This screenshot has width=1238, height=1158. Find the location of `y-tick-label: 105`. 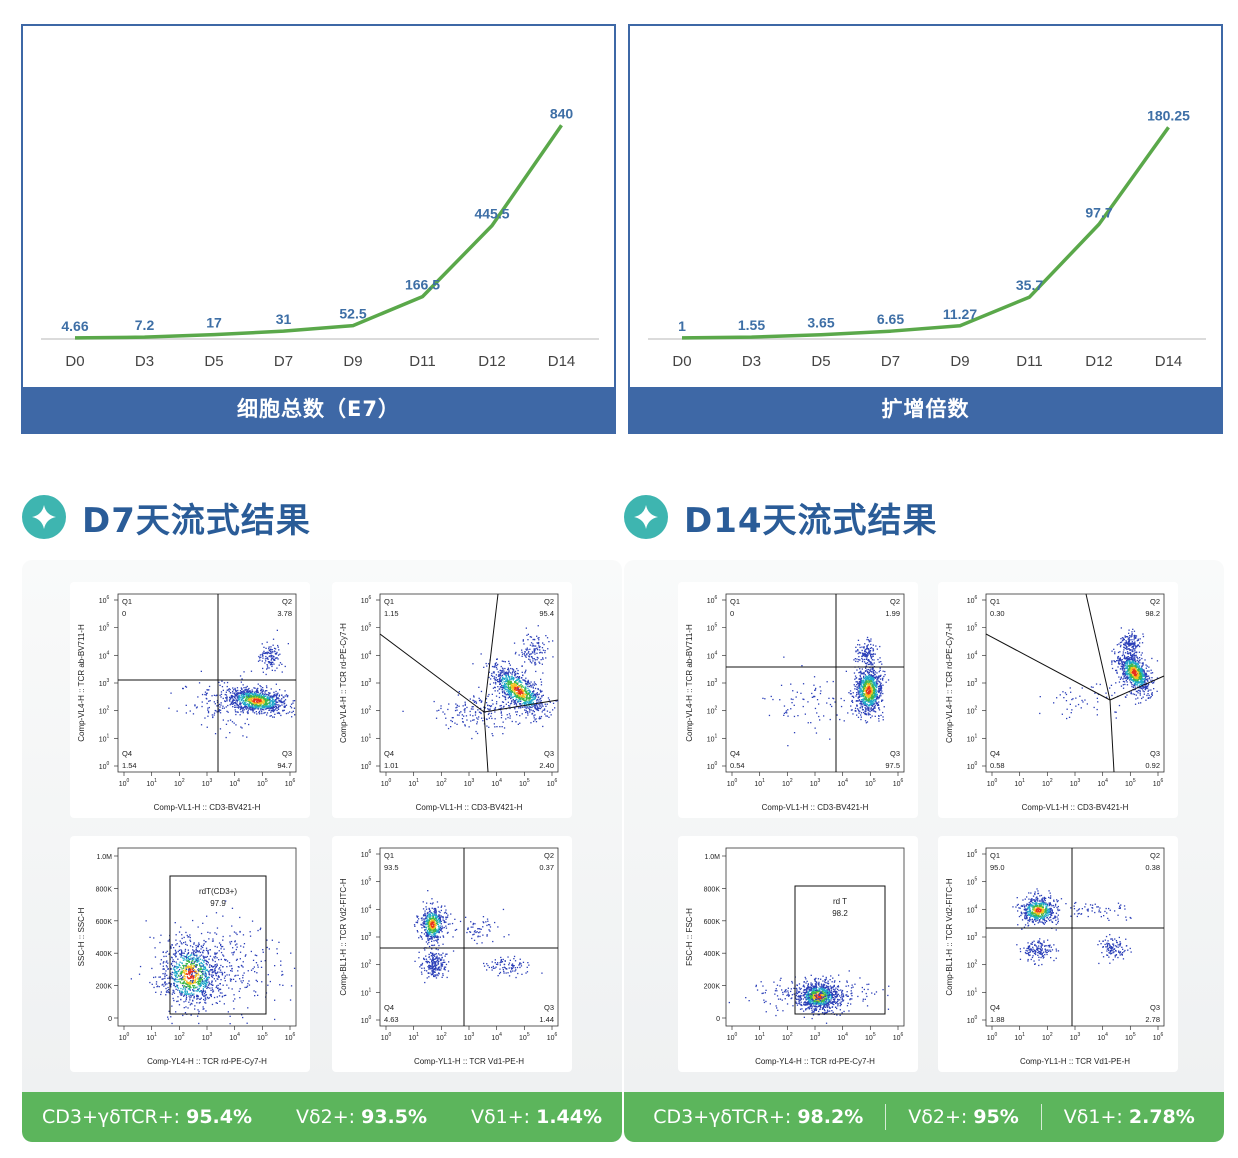

y-tick-label: 105 is located at coordinates (104, 628).